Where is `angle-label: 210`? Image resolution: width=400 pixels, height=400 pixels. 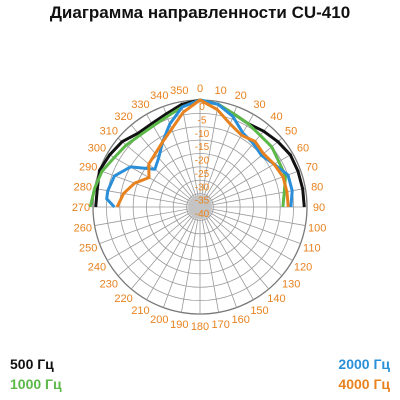 angle-label: 210 is located at coordinates (140, 311).